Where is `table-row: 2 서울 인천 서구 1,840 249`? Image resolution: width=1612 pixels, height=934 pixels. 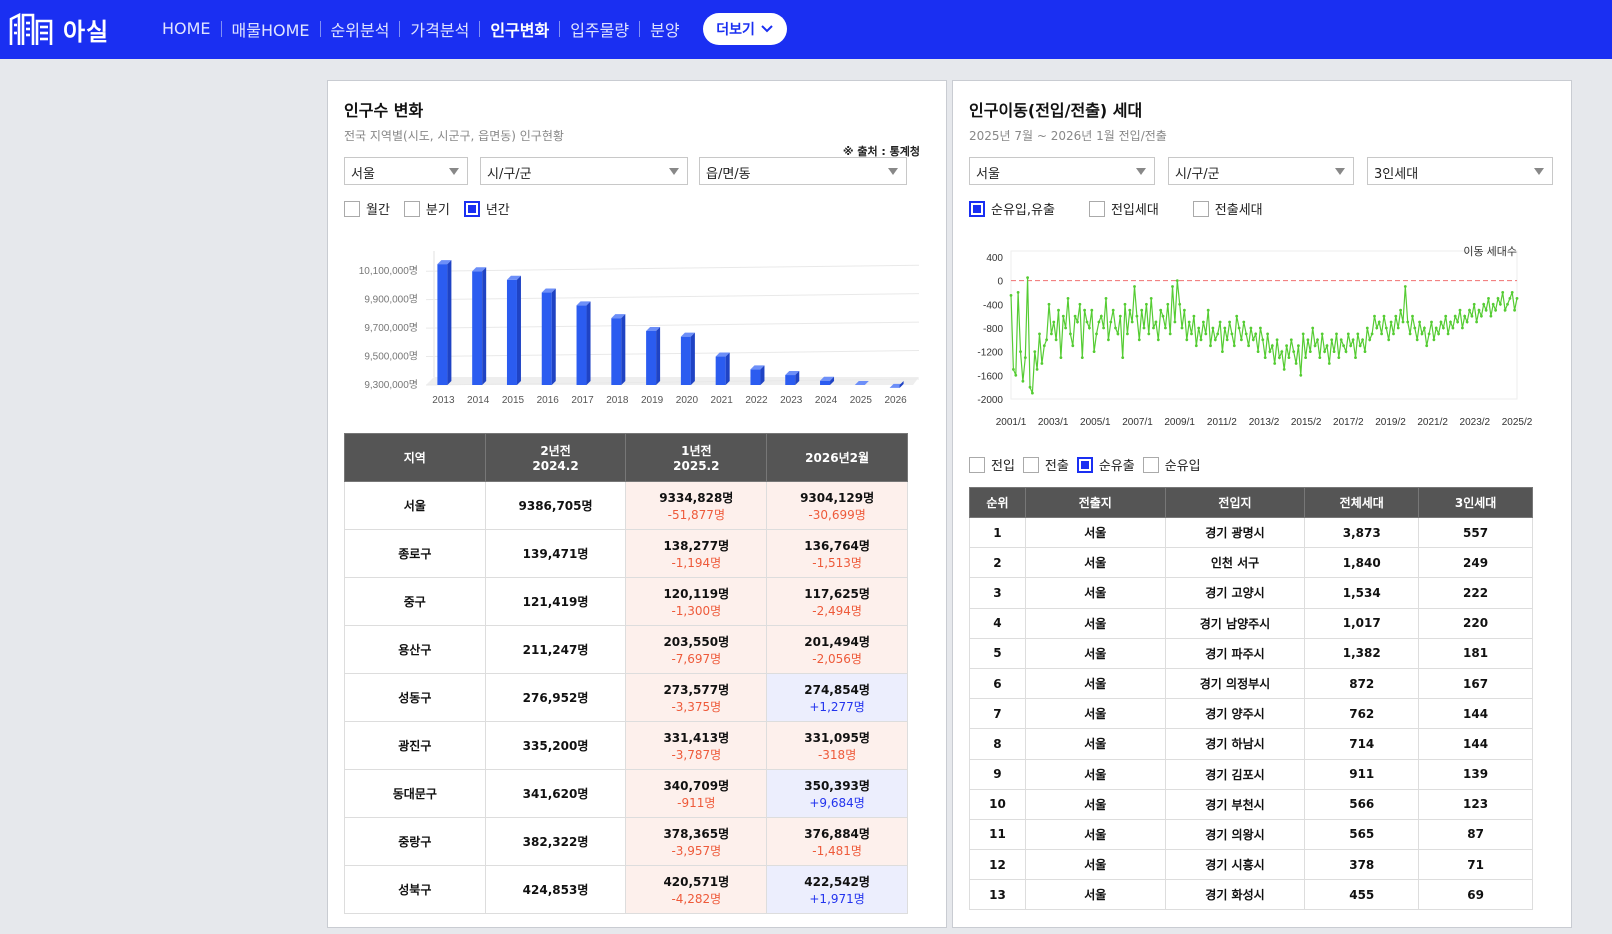 table-row: 2 서울 인천 서구 1,840 249 is located at coordinates (1251, 563).